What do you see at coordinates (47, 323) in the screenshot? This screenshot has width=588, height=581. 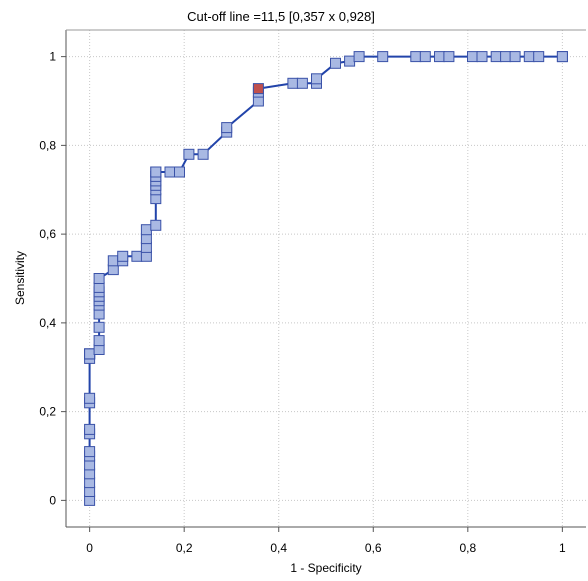 I see `y-tick-label: 0,4` at bounding box center [47, 323].